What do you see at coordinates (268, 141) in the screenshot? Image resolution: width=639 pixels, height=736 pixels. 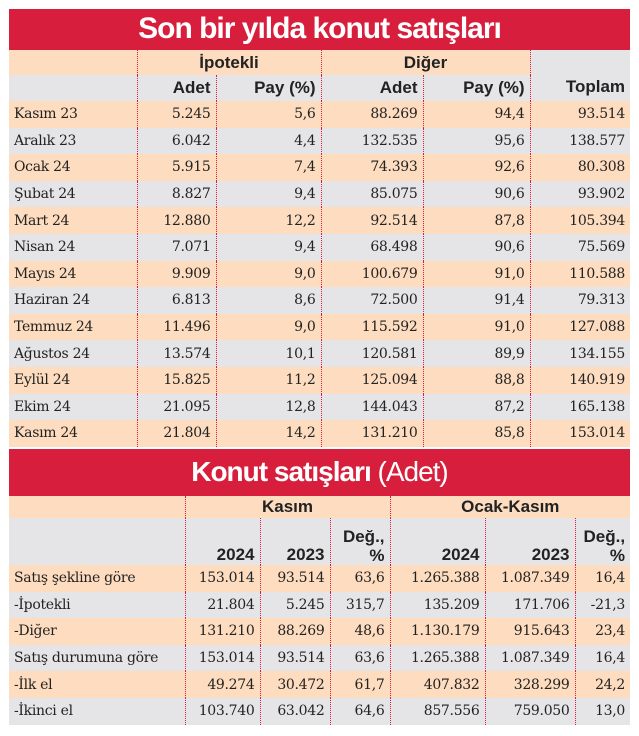 I see `cell-value: 4,4` at bounding box center [268, 141].